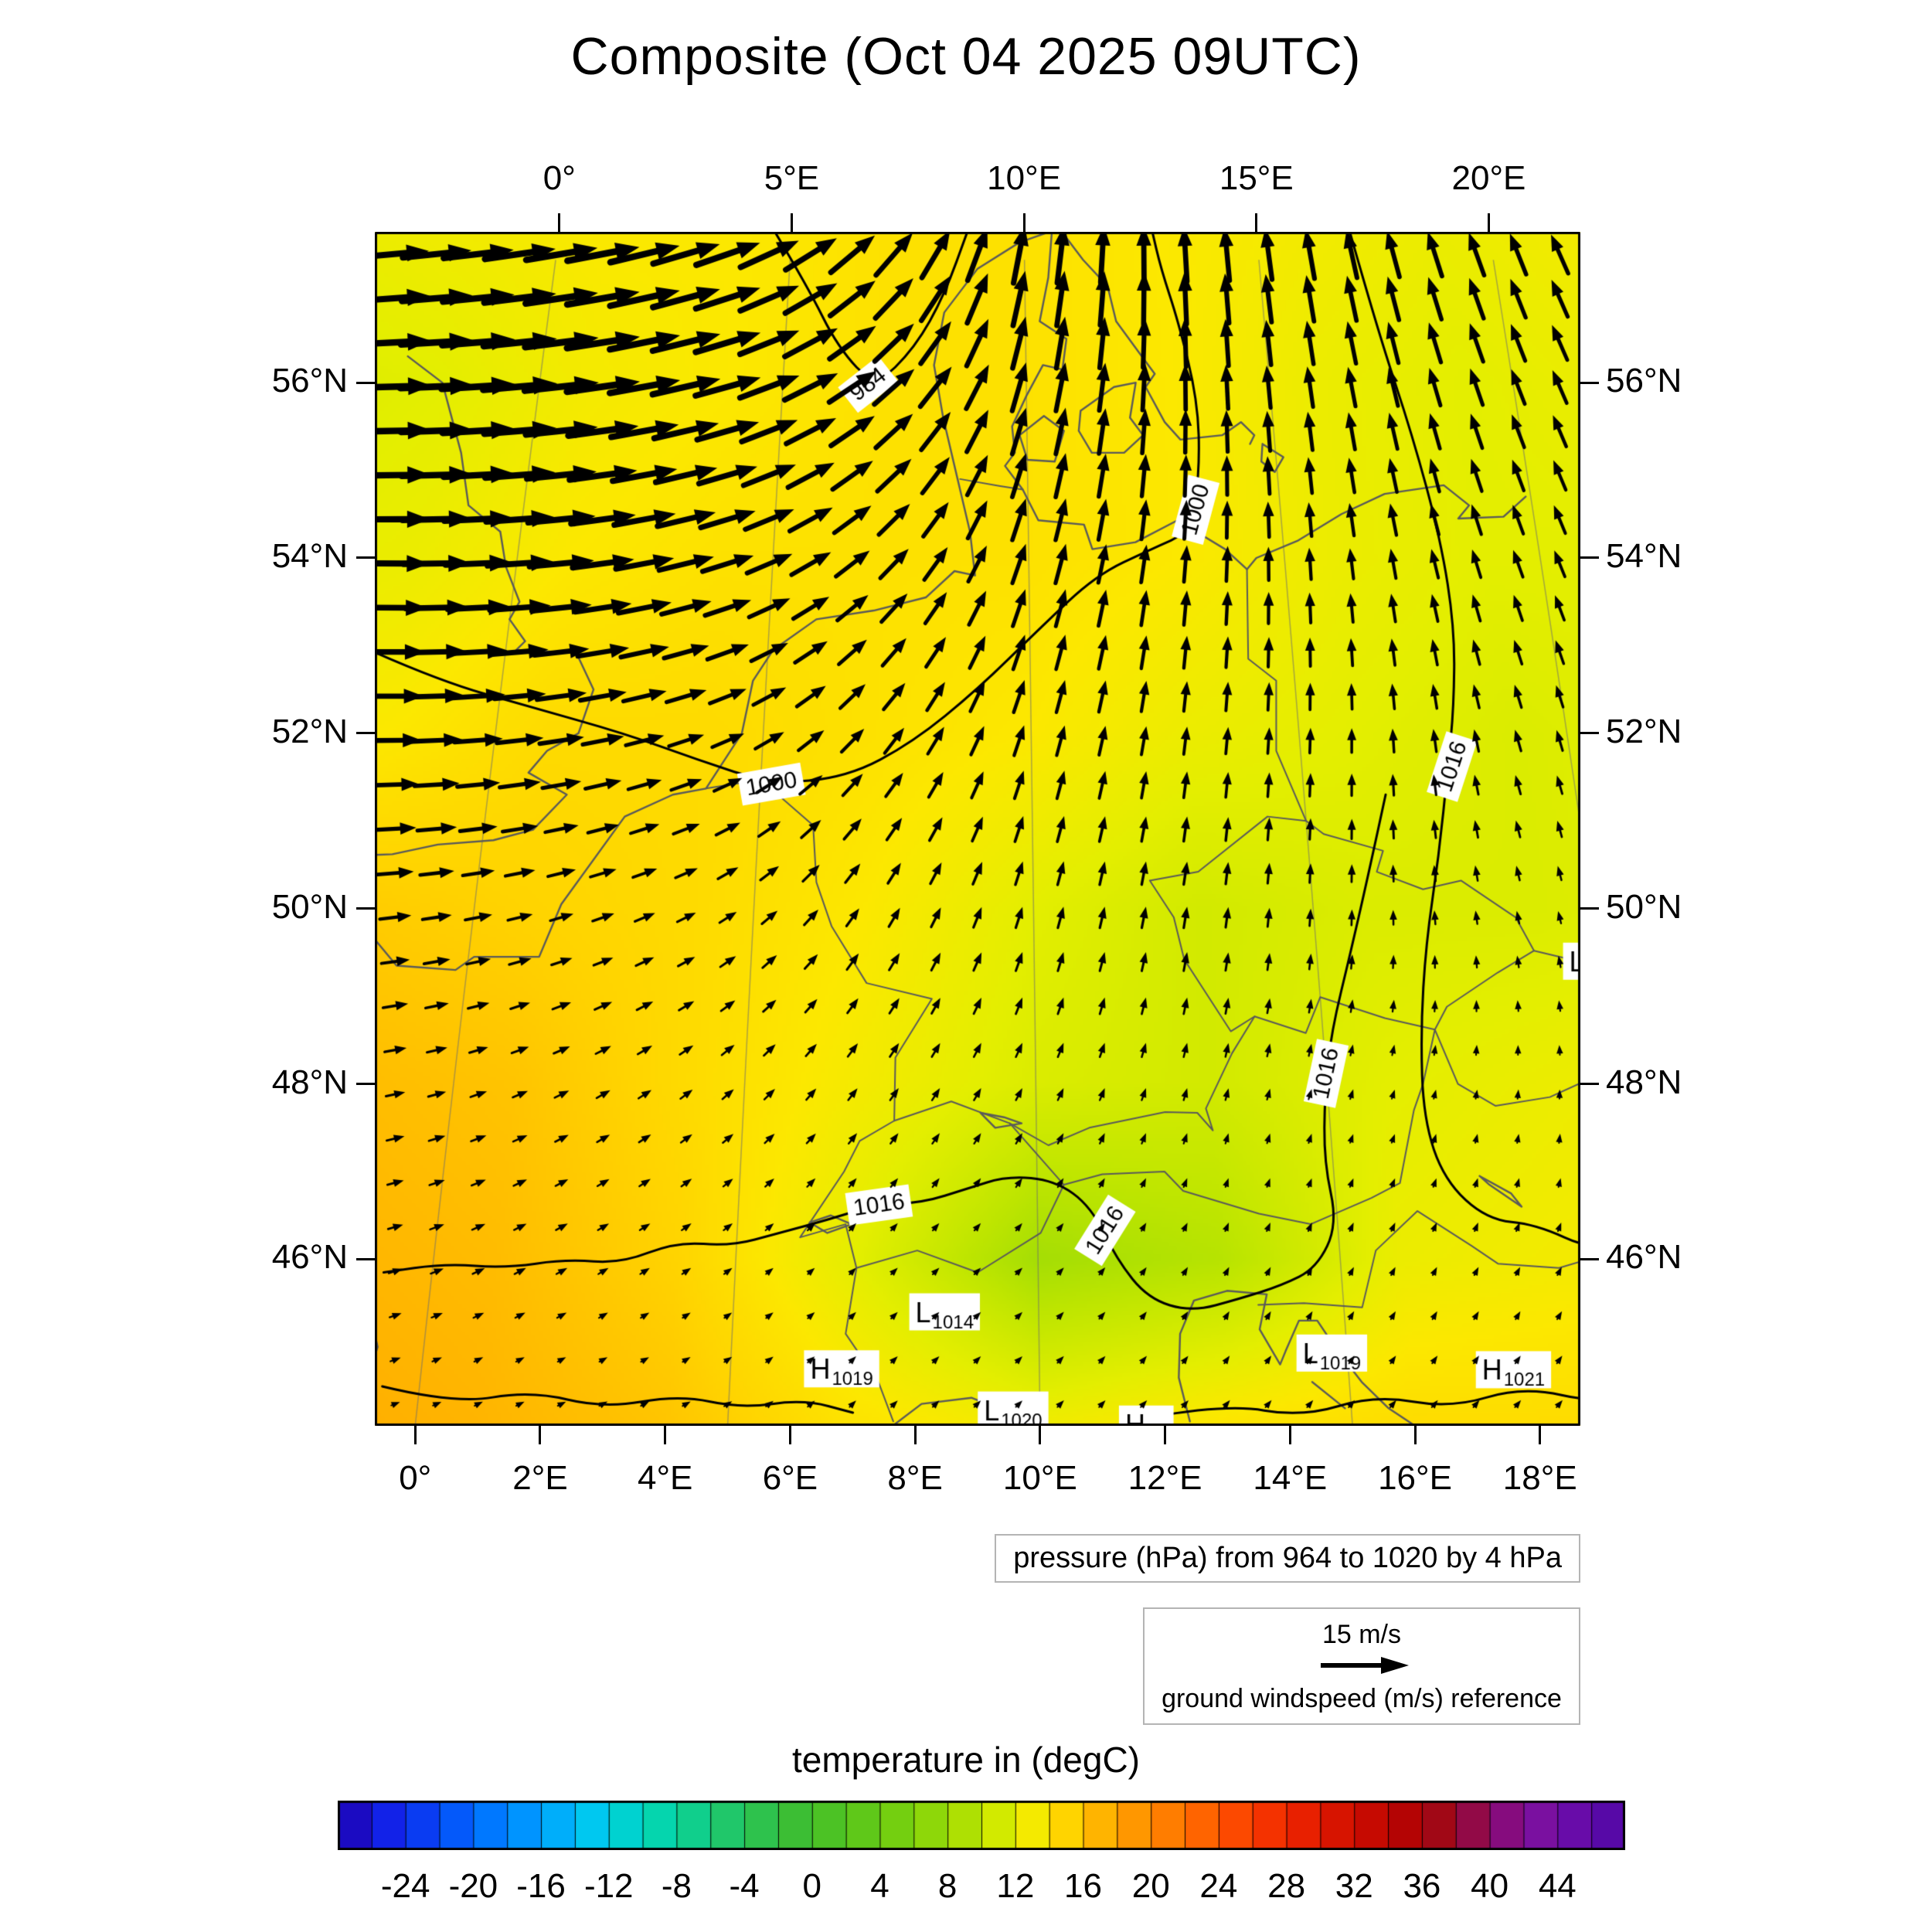 The width and height of the screenshot is (1932, 1932). I want to click on lat-axis-label-left: 50°N, so click(310, 907).